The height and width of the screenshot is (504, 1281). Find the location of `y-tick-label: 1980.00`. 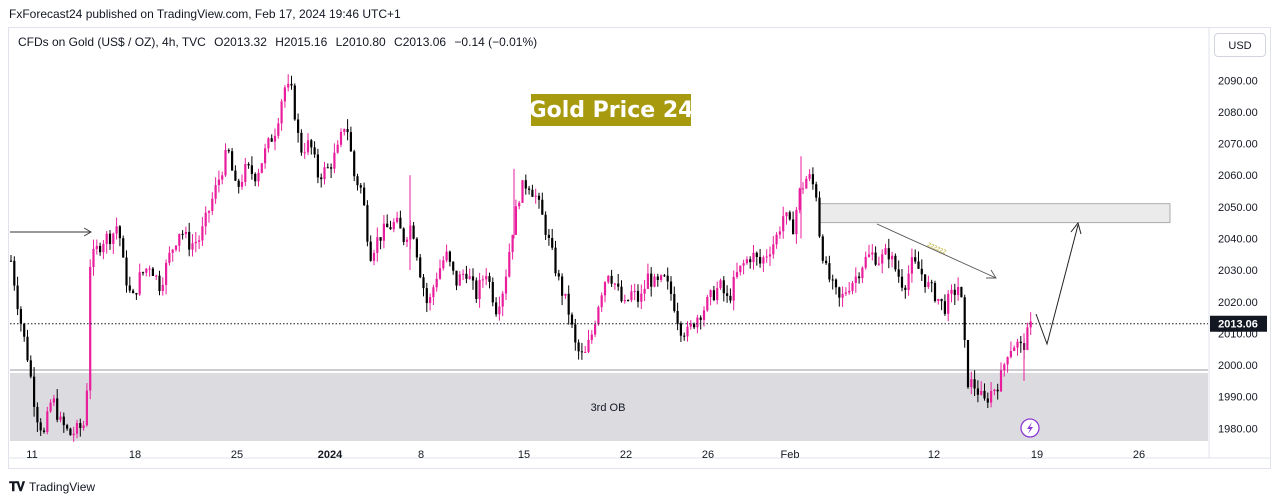

y-tick-label: 1980.00 is located at coordinates (1238, 429).